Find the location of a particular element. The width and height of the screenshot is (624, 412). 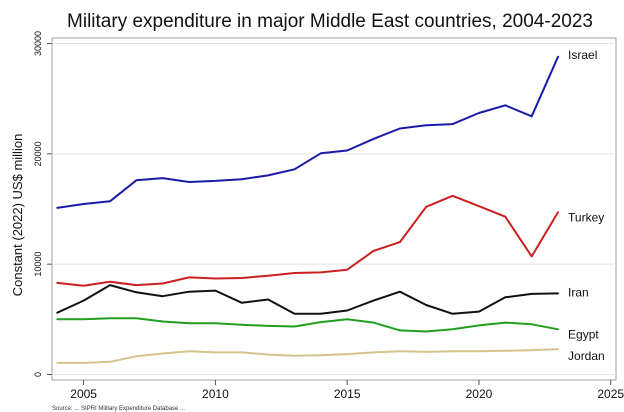

x-tick-label: 2020 is located at coordinates (479, 394).